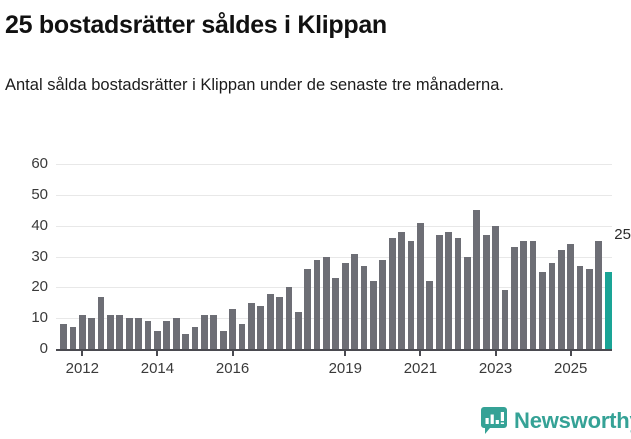  Describe the element at coordinates (420, 368) in the screenshot. I see `x-axis-tick-label: 2021` at that location.